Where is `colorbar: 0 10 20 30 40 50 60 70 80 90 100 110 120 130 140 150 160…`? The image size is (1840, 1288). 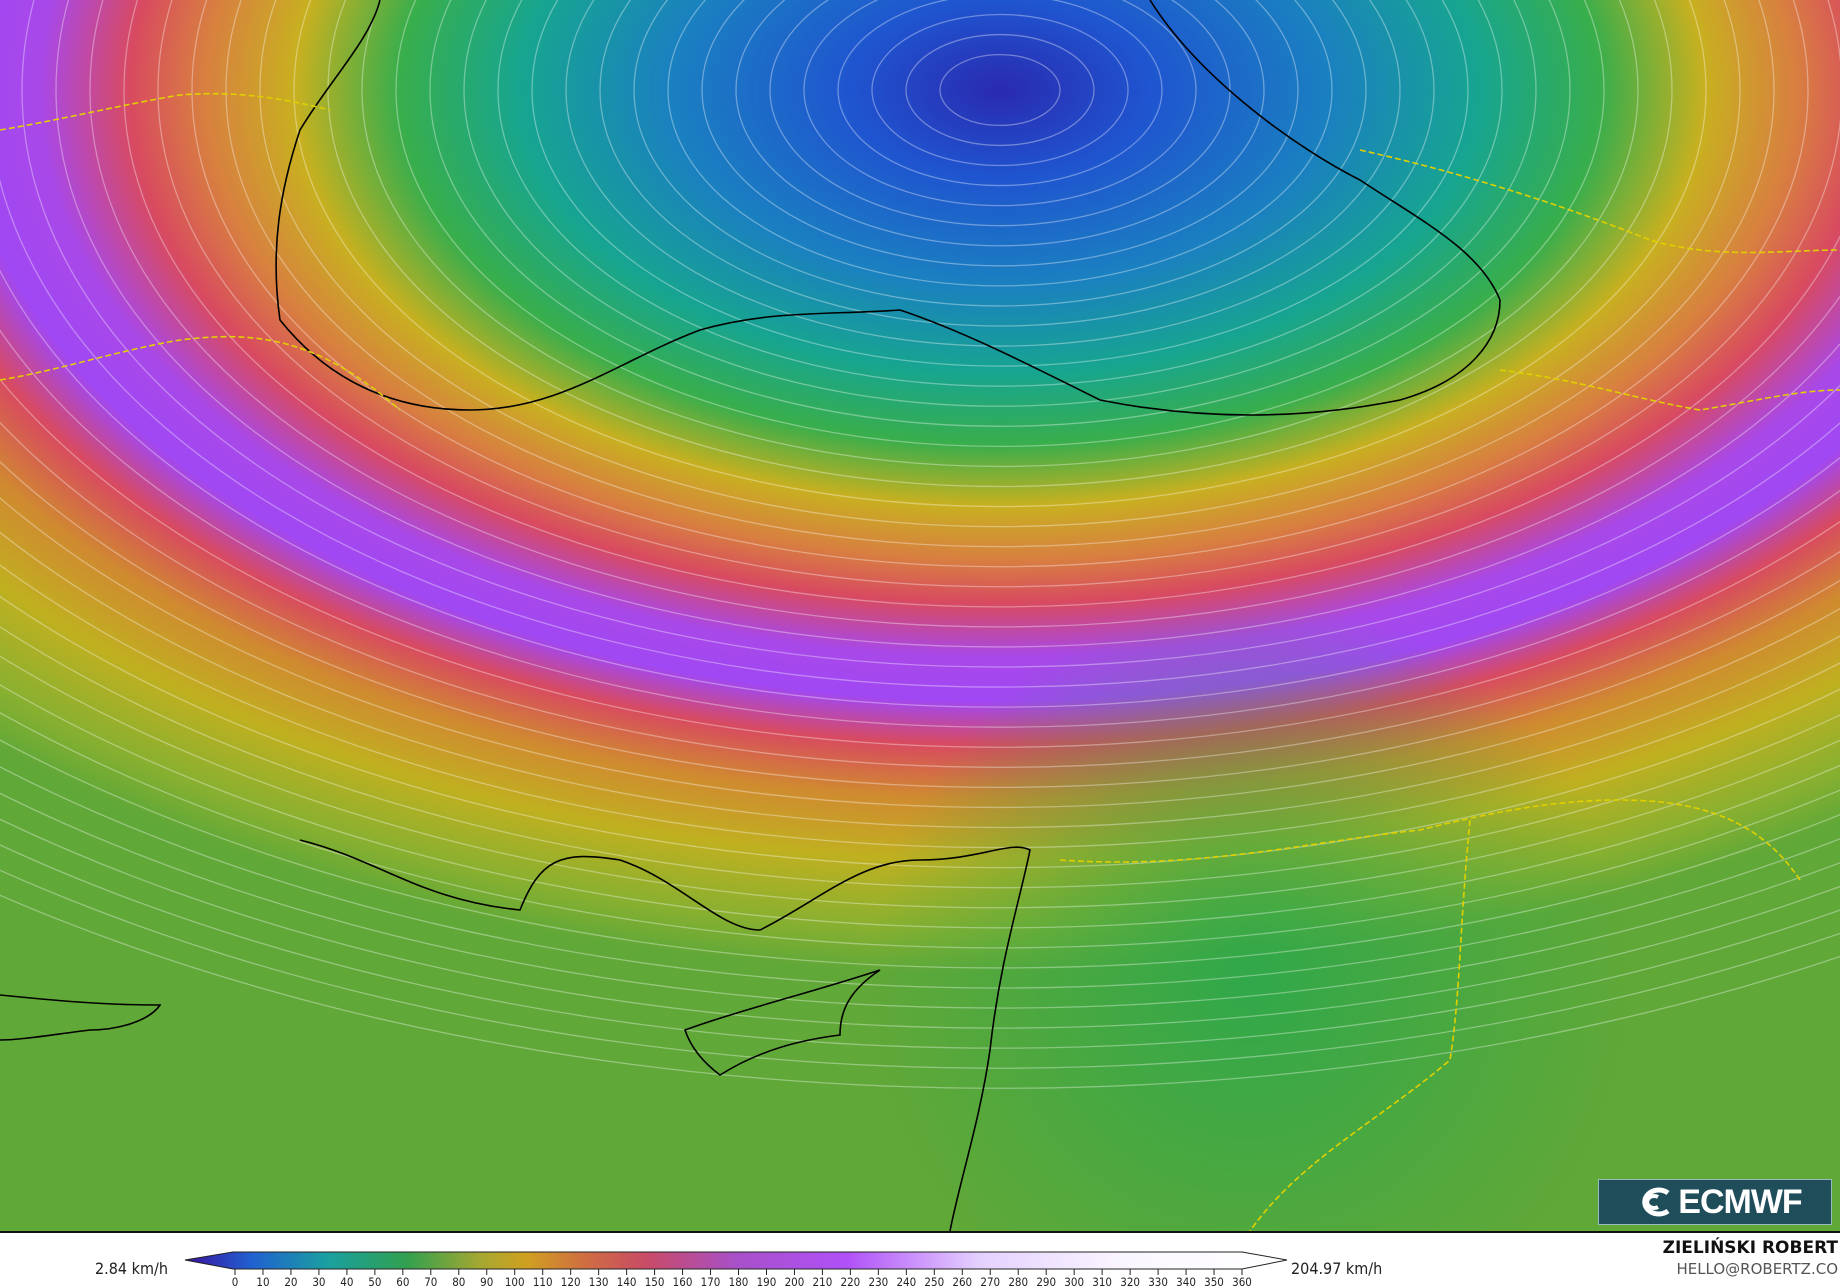 colorbar: 0 10 20 30 40 50 60 70 80 90 100 110 120 130 140 150 160… is located at coordinates (736, 1269).